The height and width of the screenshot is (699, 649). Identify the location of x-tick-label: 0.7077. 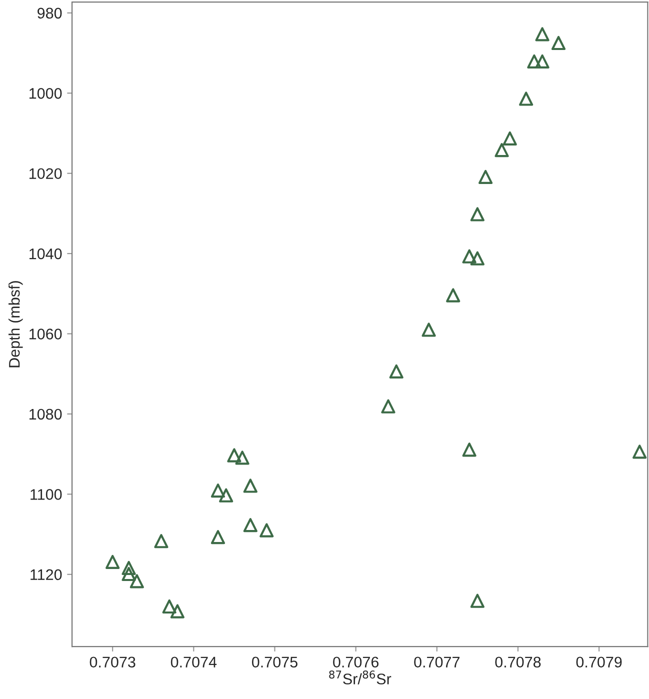
(437, 662).